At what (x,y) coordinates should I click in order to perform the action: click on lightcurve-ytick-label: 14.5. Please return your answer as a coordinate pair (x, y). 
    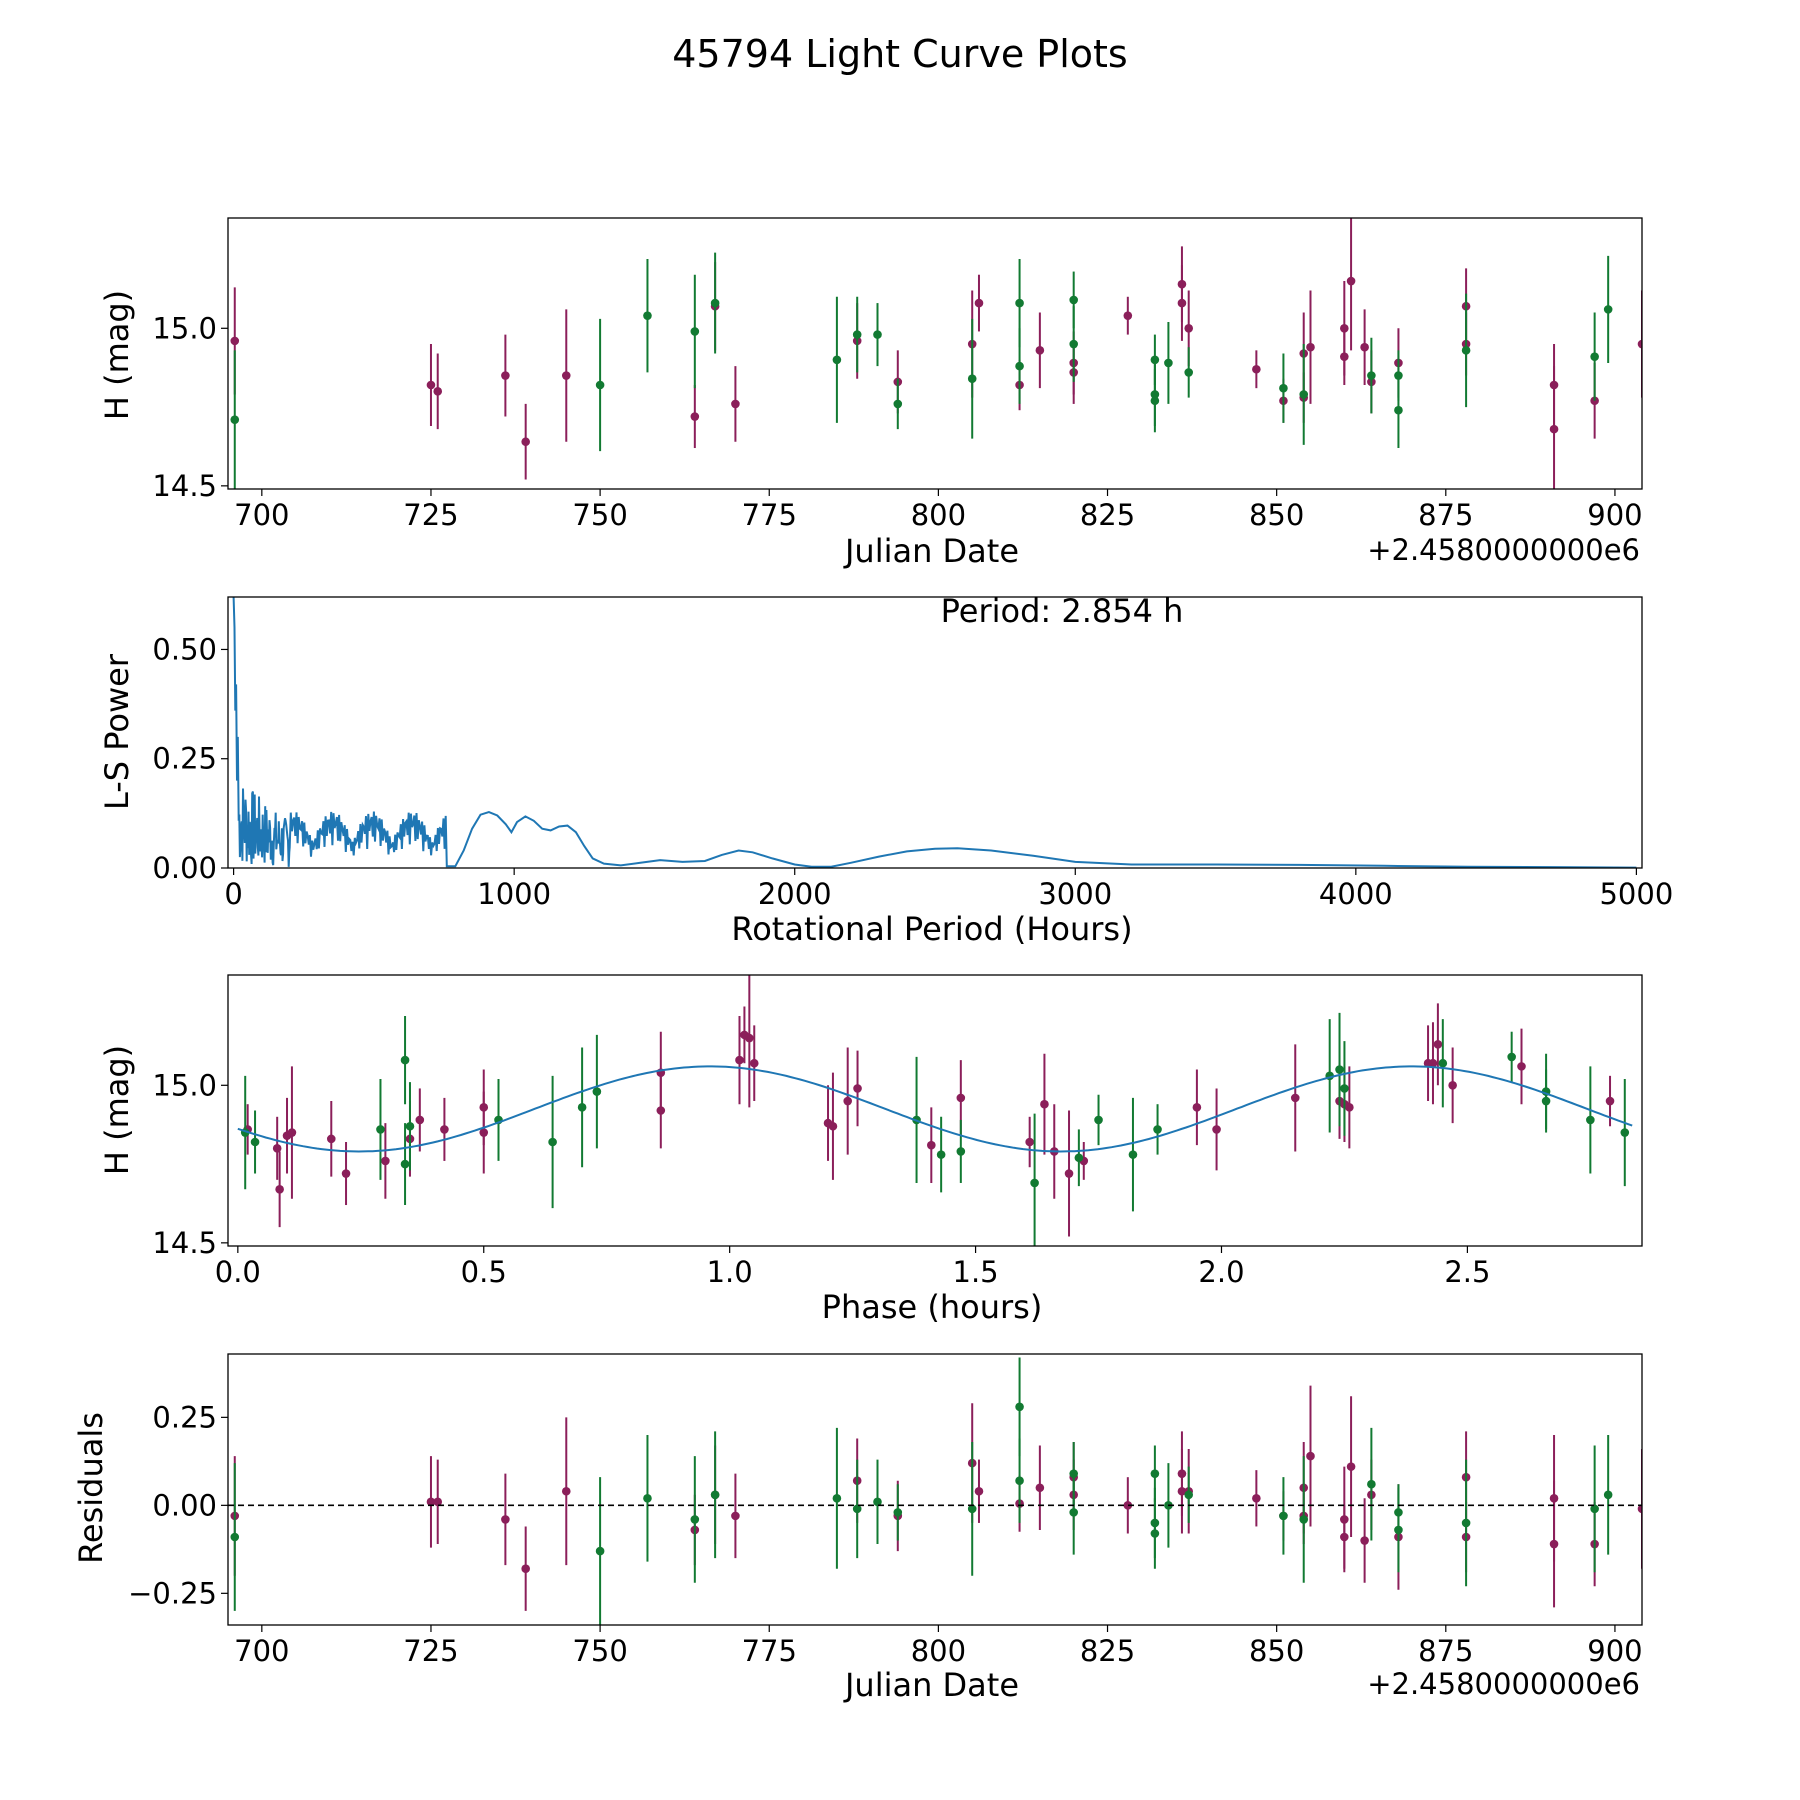
    Looking at the image, I should click on (184, 486).